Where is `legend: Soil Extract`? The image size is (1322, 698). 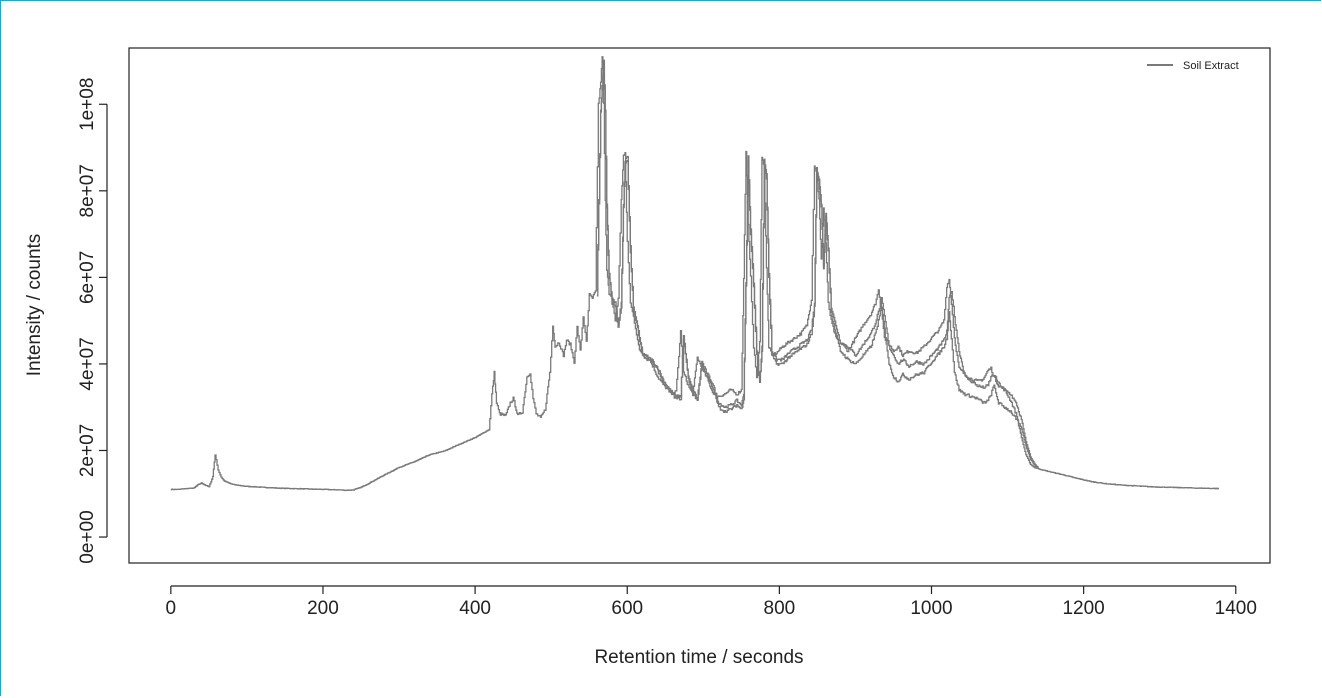
legend: Soil Extract is located at coordinates (1193, 66).